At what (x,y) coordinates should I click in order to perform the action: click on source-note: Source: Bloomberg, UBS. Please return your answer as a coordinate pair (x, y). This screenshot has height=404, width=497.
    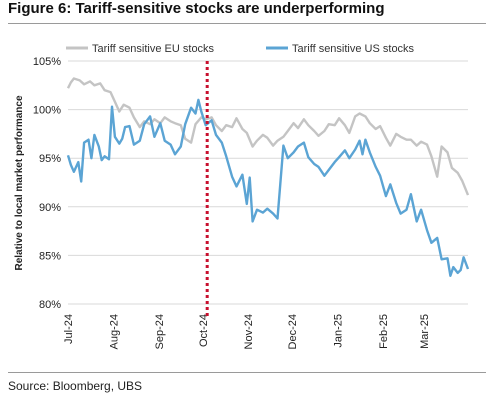
    Looking at the image, I should click on (75, 386).